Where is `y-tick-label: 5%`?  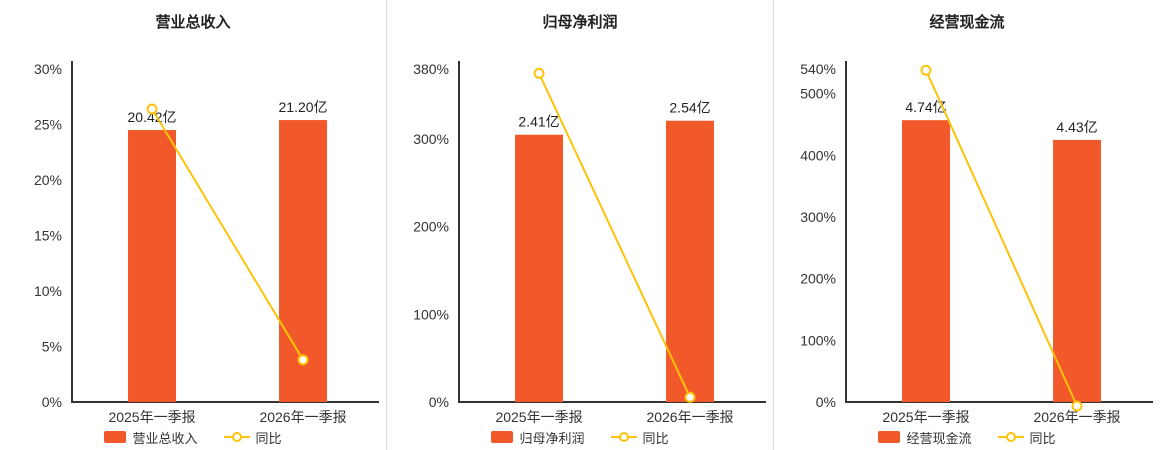 y-tick-label: 5% is located at coordinates (52, 347).